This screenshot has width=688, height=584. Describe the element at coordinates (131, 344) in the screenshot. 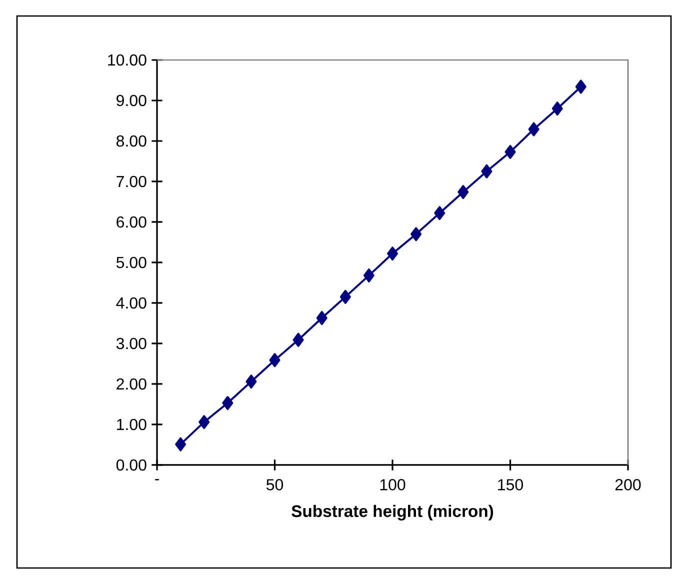

I see `y-tick-label: 3.00` at that location.